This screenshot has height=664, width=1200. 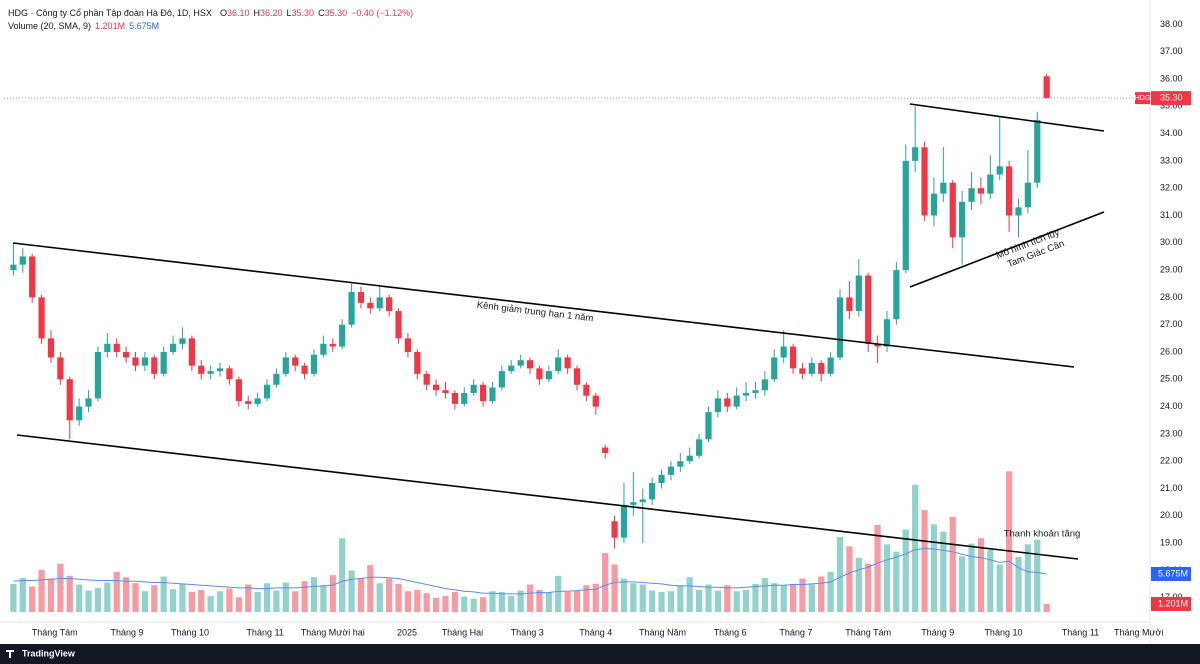 What do you see at coordinates (49, 653) in the screenshot?
I see `footer-logo: TradingView` at bounding box center [49, 653].